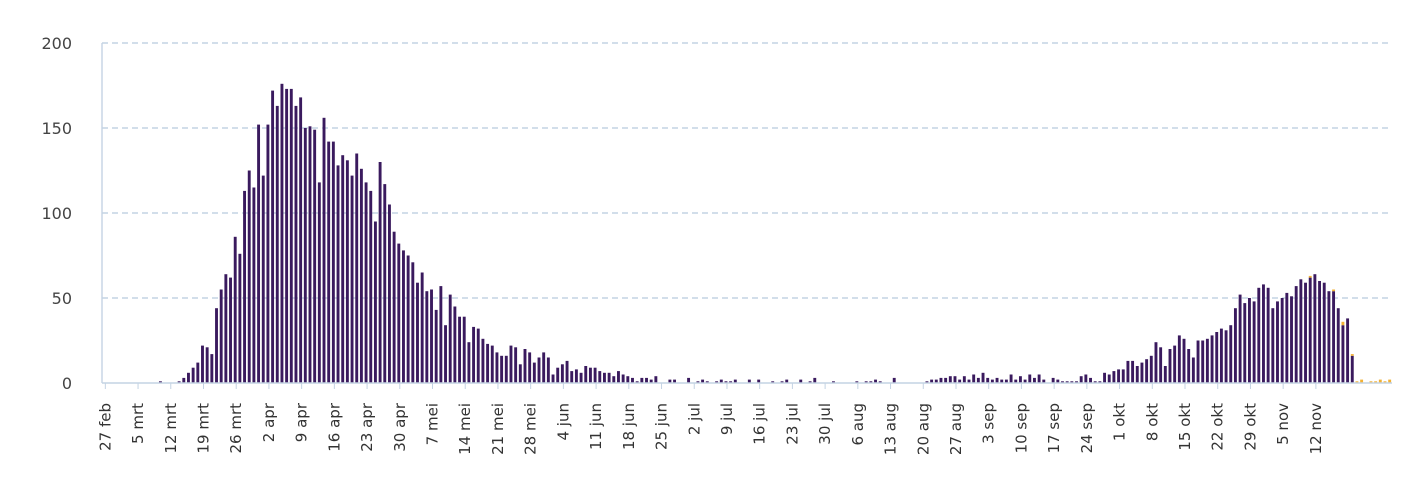 This screenshot has width=1424, height=496. I want to click on x-tick-label: 29 okt, so click(1250, 427).